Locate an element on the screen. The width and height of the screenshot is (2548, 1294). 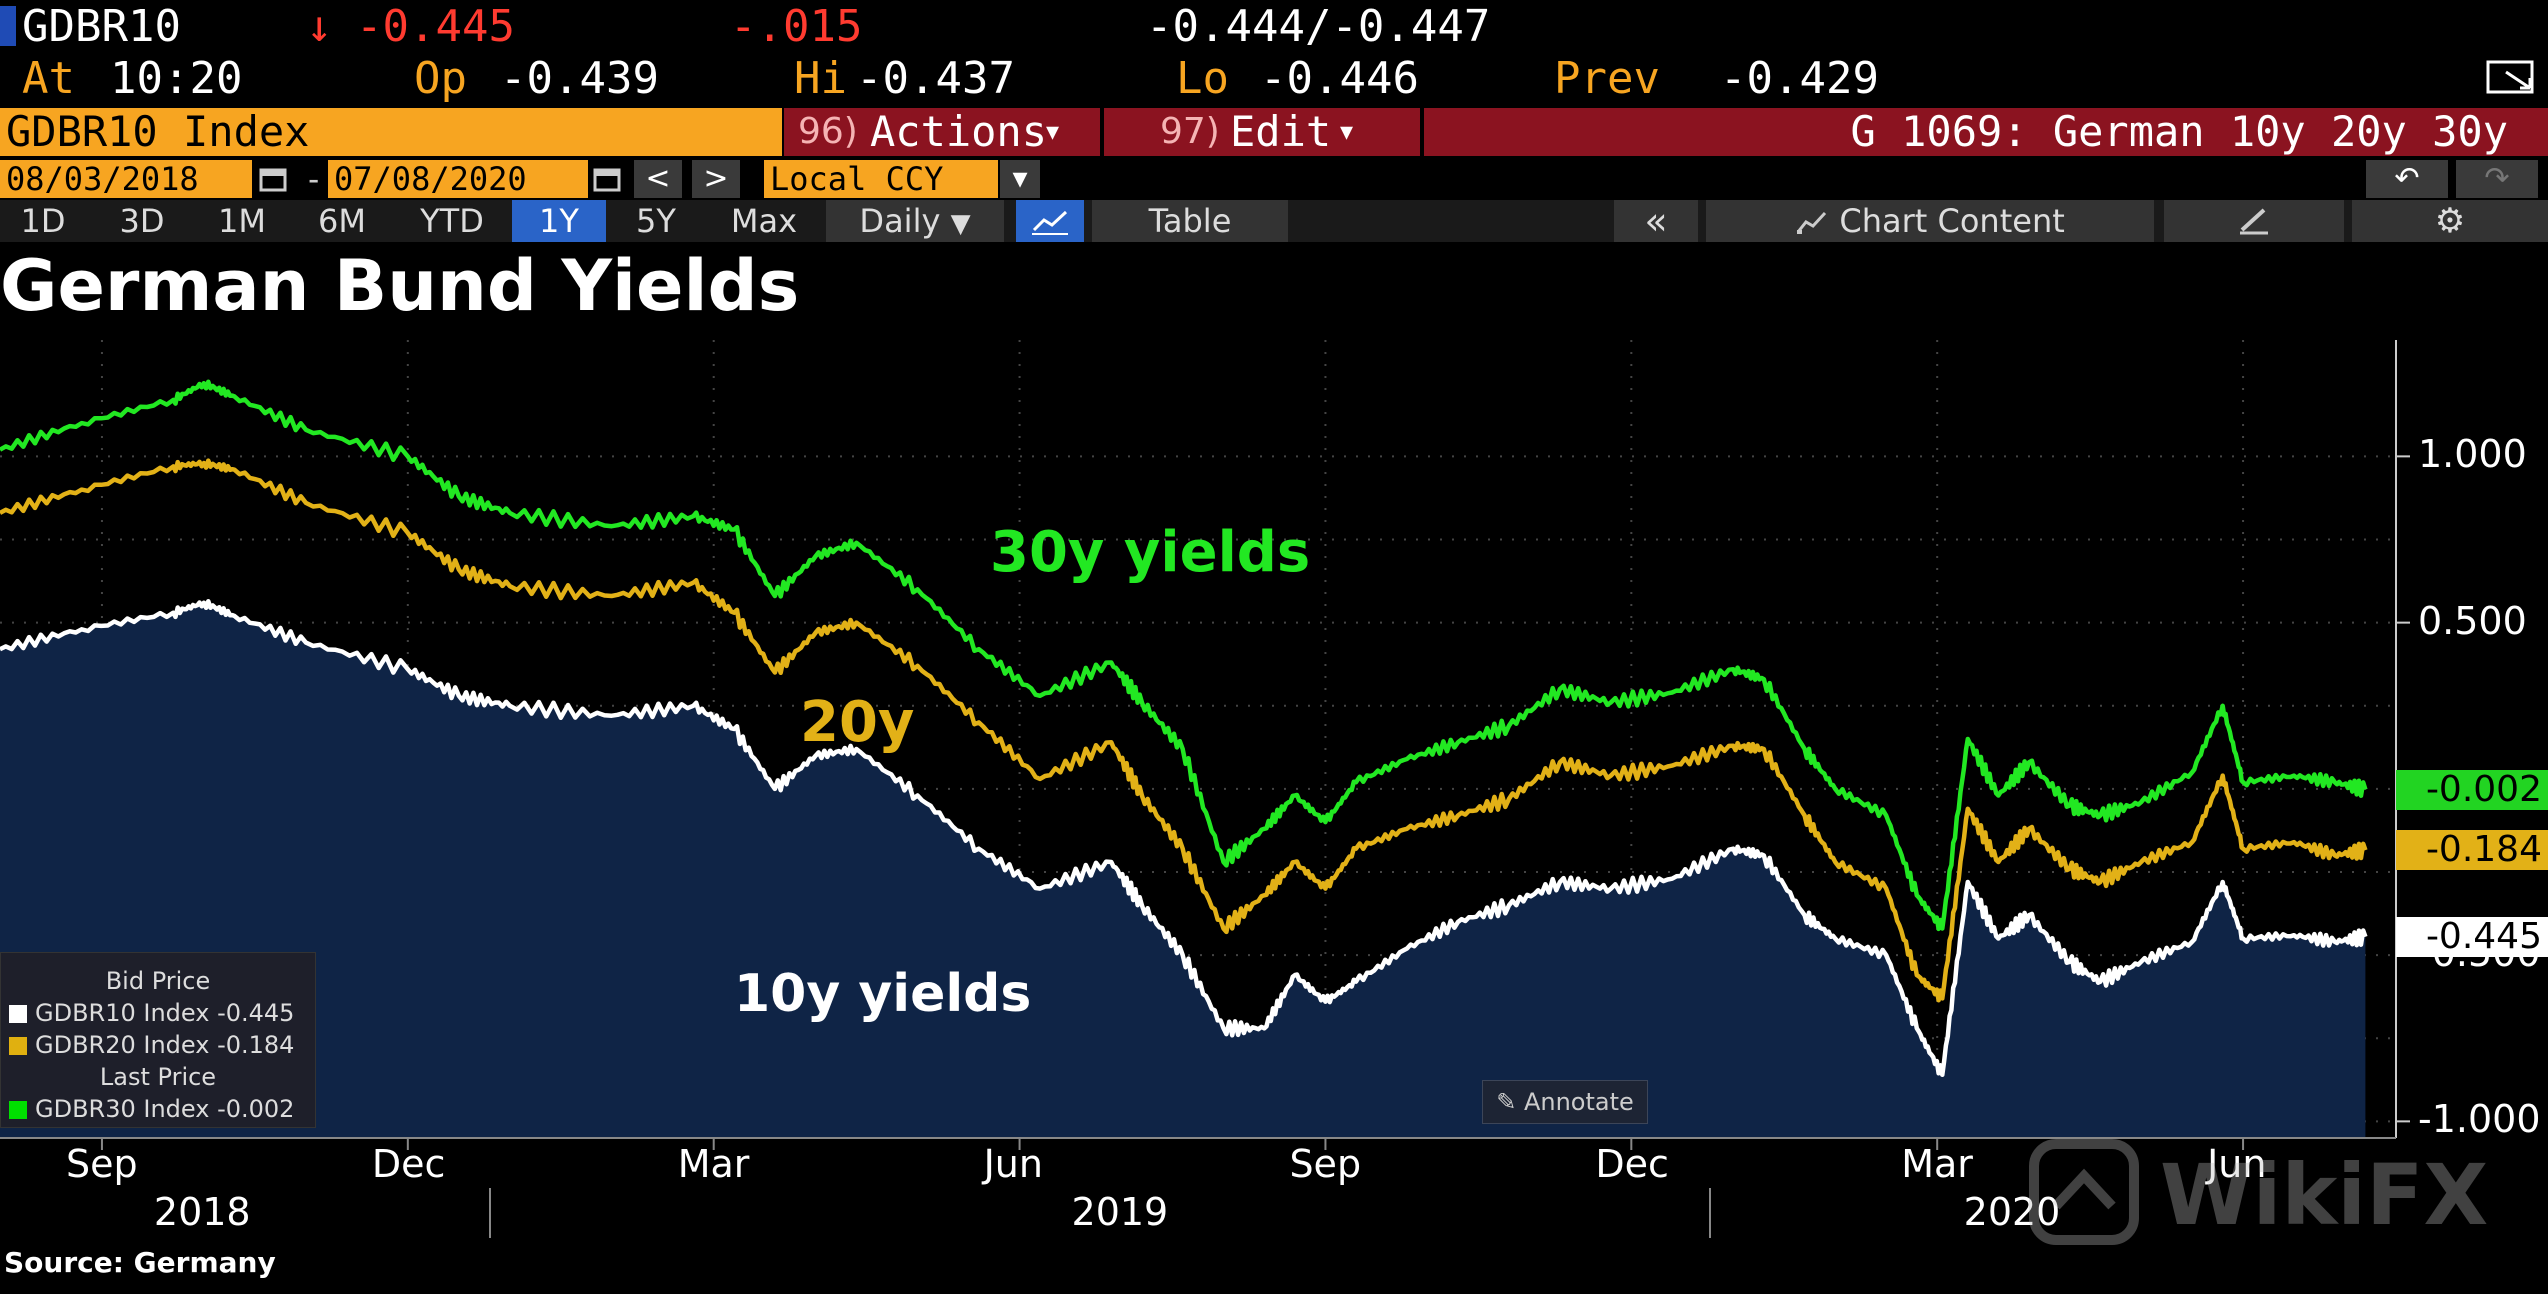
tab-3d: 3D is located at coordinates (142, 221).